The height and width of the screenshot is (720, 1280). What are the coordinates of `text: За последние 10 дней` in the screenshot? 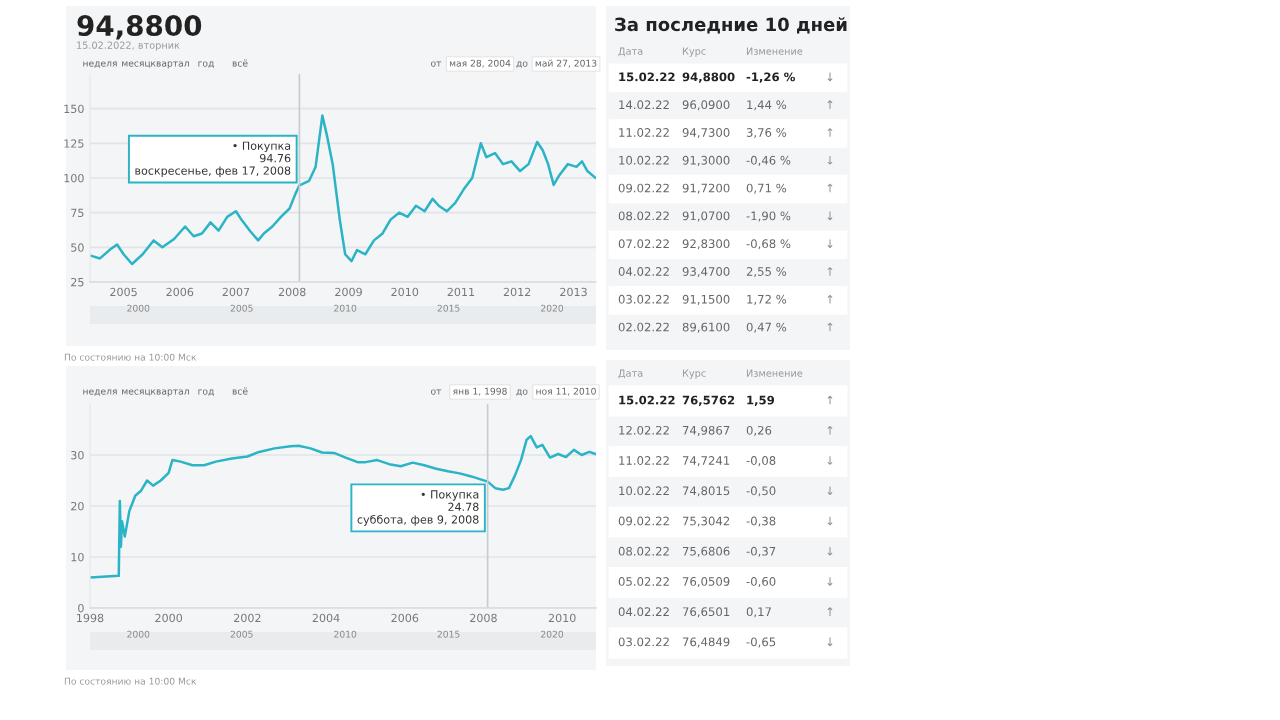 It's located at (731, 25).